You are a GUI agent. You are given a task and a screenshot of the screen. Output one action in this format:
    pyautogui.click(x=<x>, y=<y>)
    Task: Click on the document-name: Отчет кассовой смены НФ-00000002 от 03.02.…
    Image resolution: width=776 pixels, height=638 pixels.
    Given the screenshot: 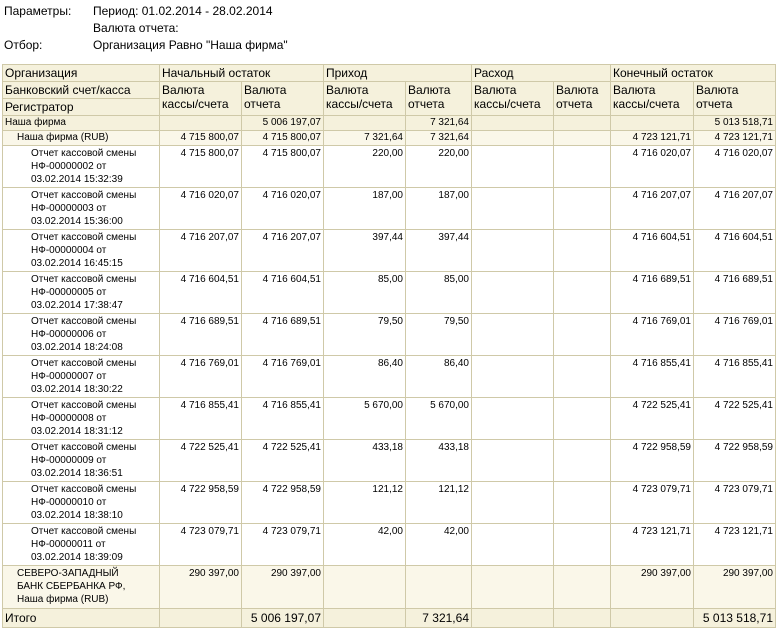 What is the action you would take?
    pyautogui.click(x=81, y=166)
    